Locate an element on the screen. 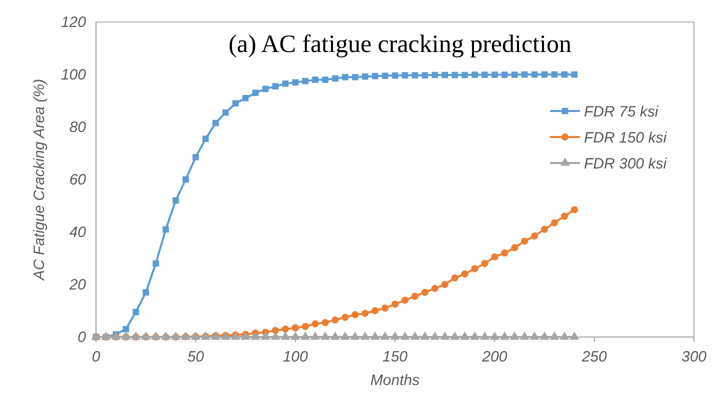 The image size is (722, 409). legend-label: FDR 75 ksi is located at coordinates (621, 111).